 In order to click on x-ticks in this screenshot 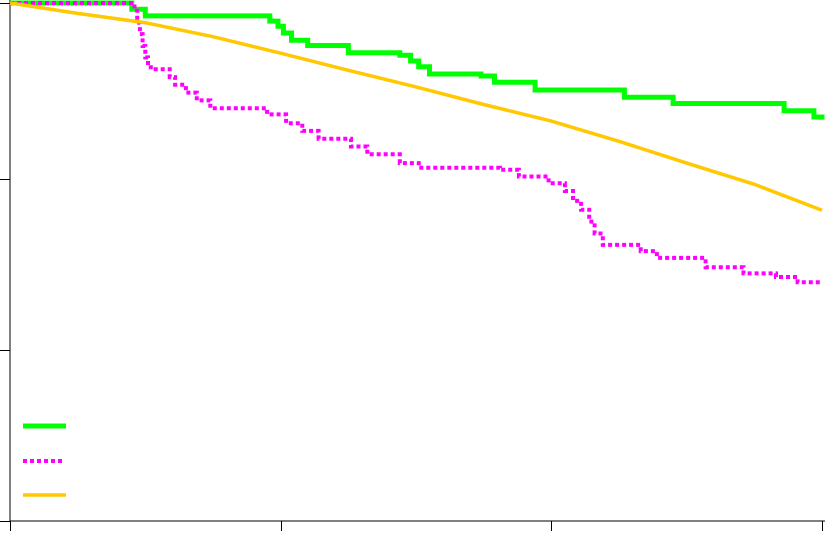, I will do `click(416, 526)`.